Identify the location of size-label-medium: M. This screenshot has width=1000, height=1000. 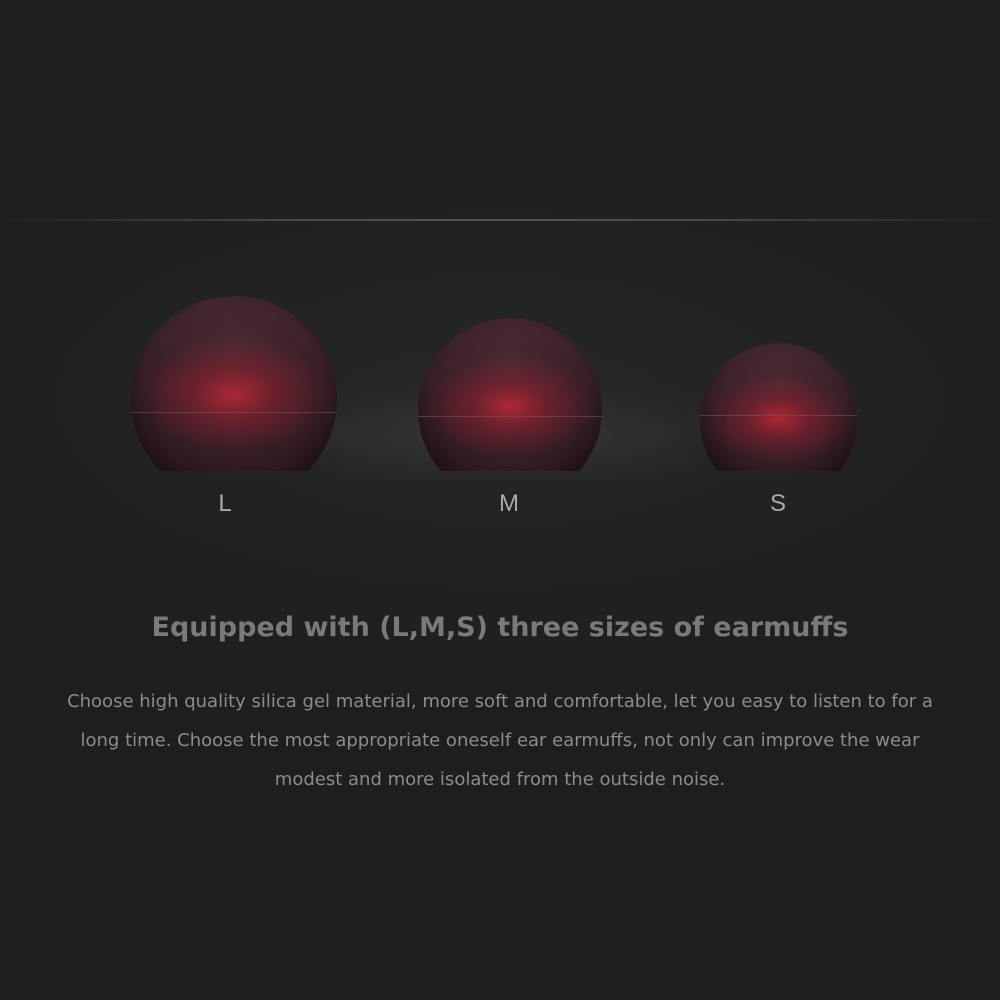
(509, 503).